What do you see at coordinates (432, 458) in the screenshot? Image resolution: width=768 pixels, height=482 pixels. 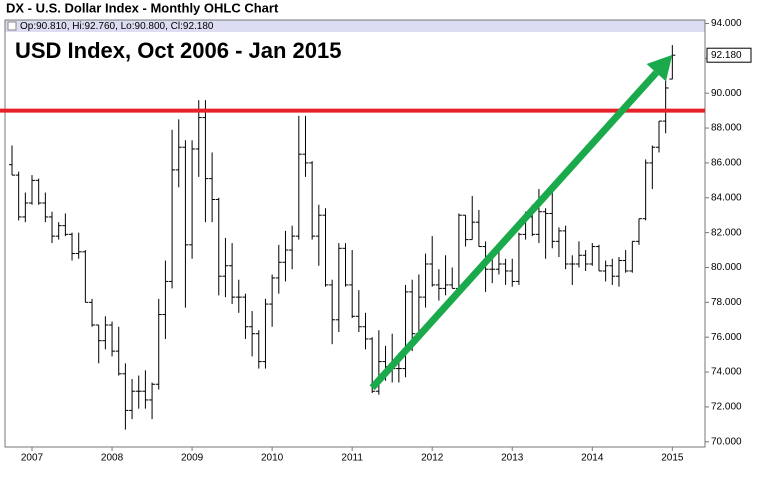 I see `x-tick-label: 2012` at bounding box center [432, 458].